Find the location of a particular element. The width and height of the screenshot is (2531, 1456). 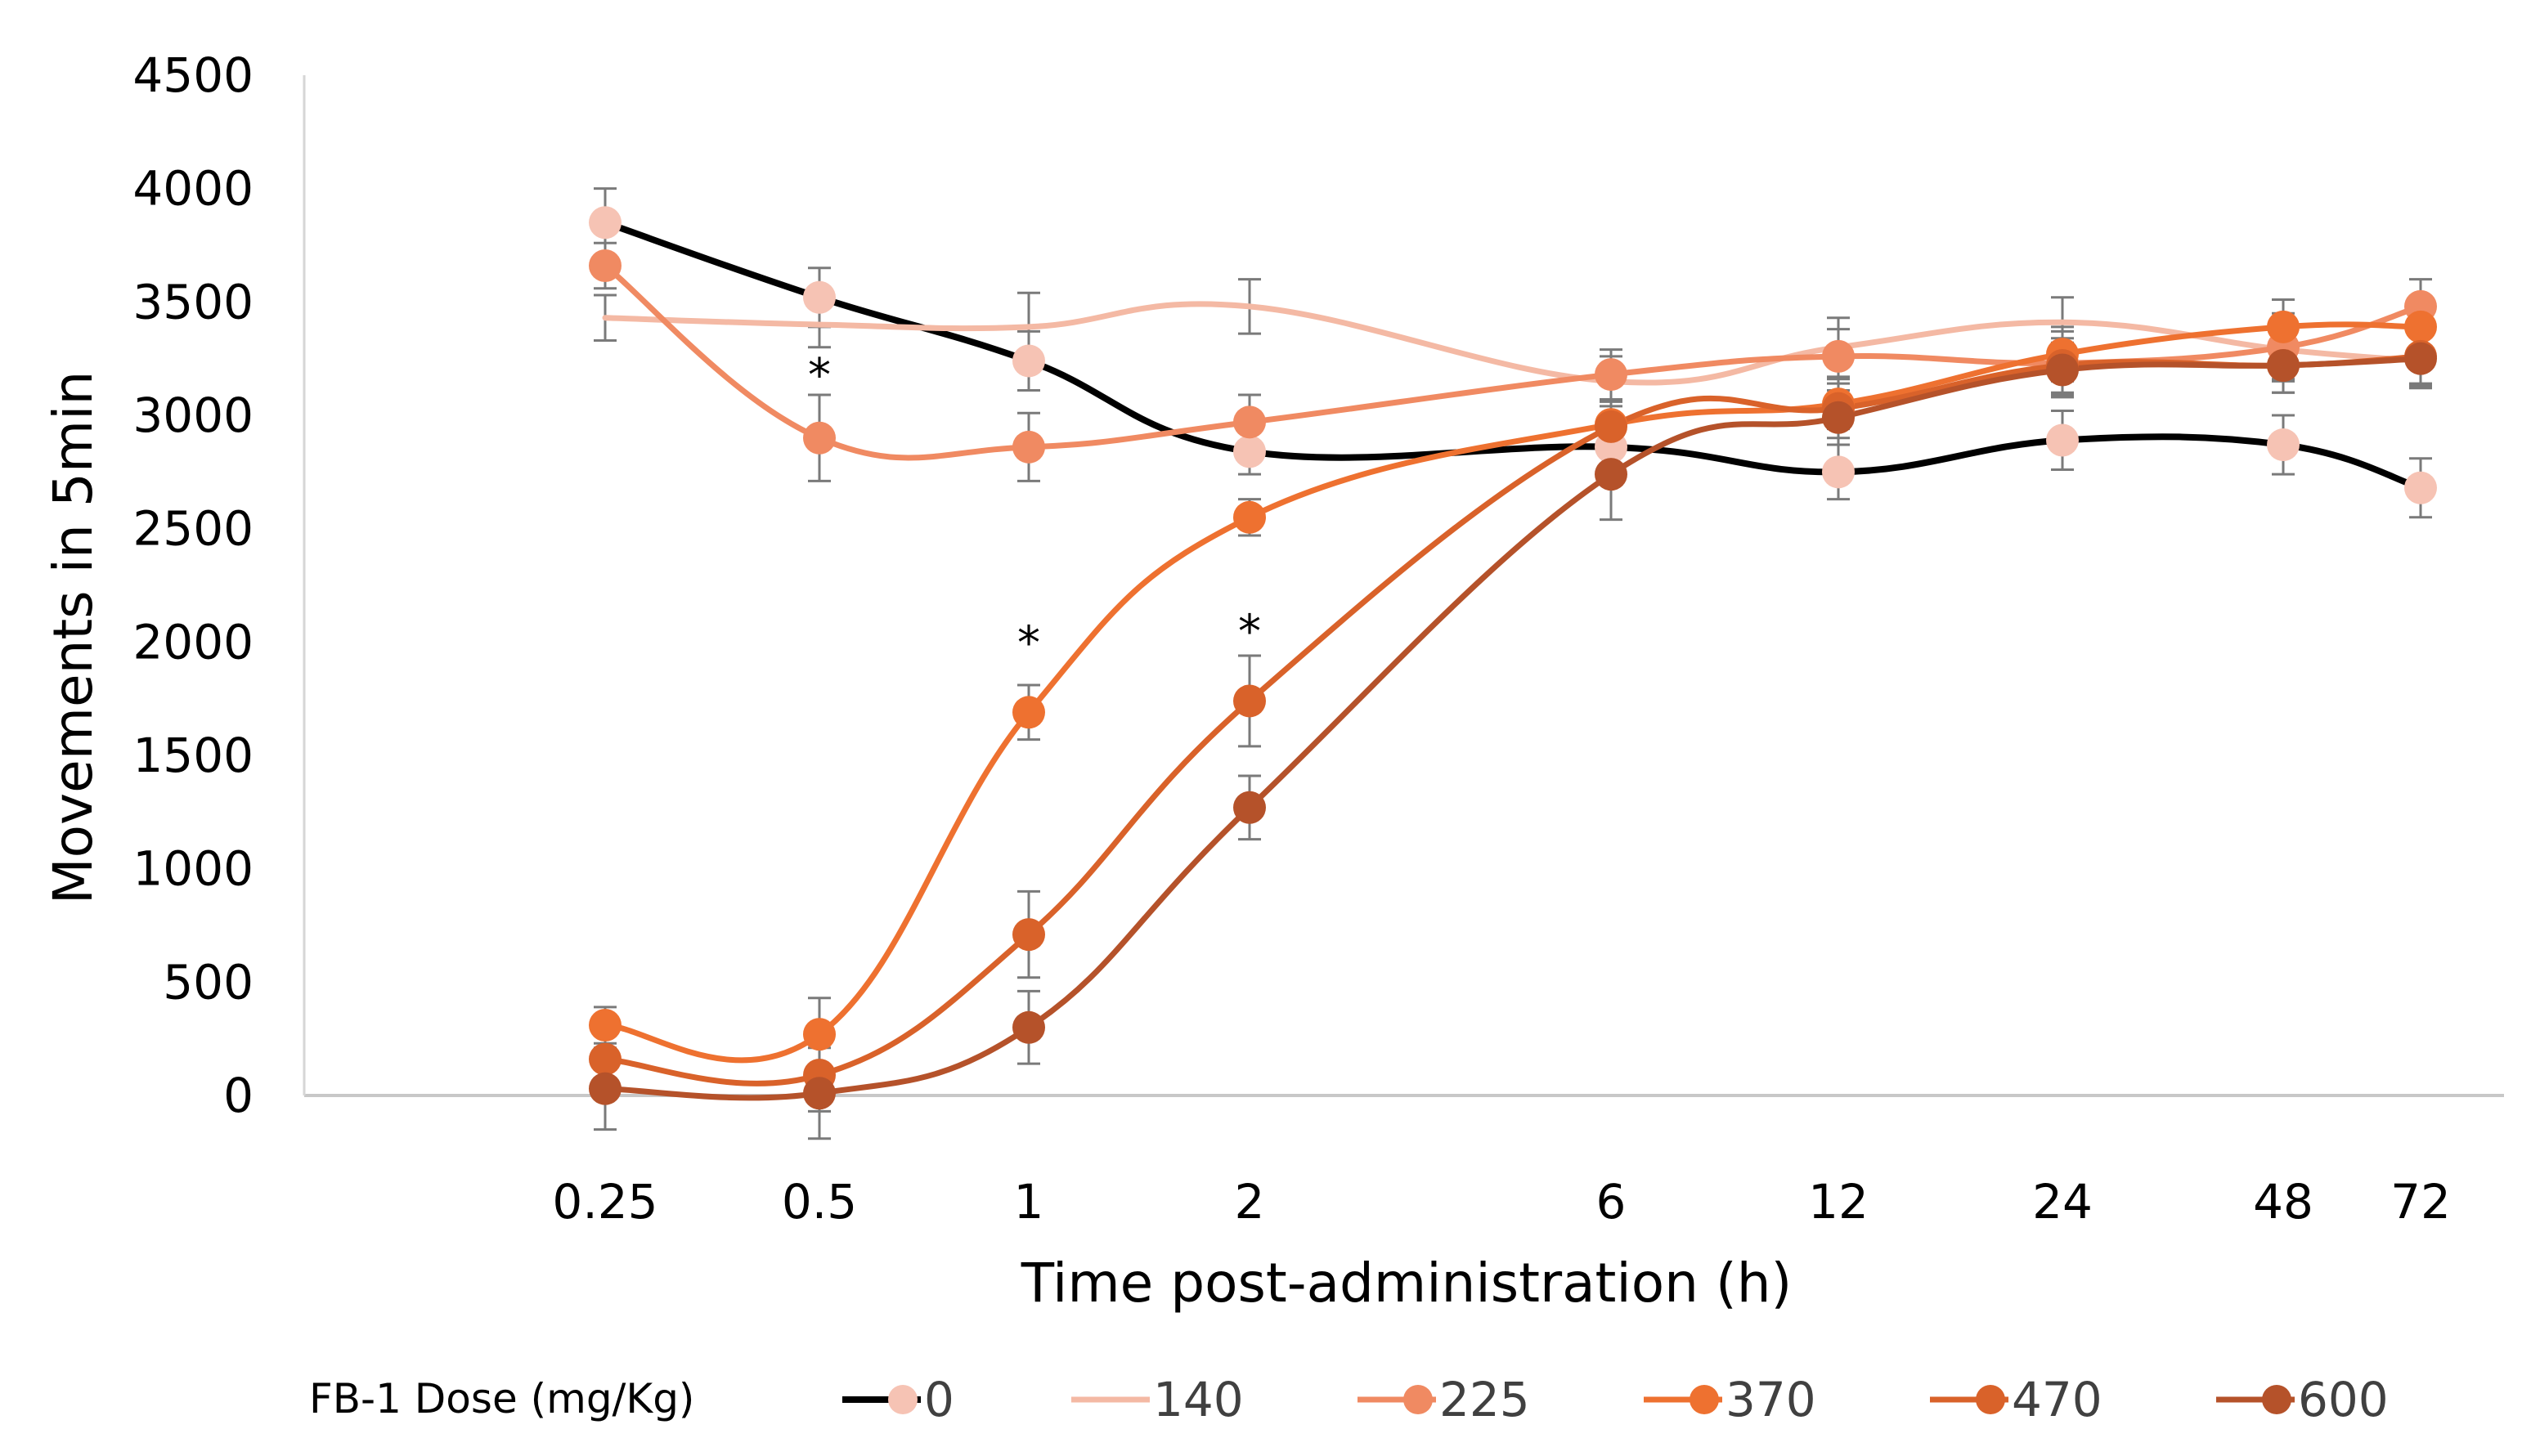

x-tick-label: 0.5 is located at coordinates (819, 1202).